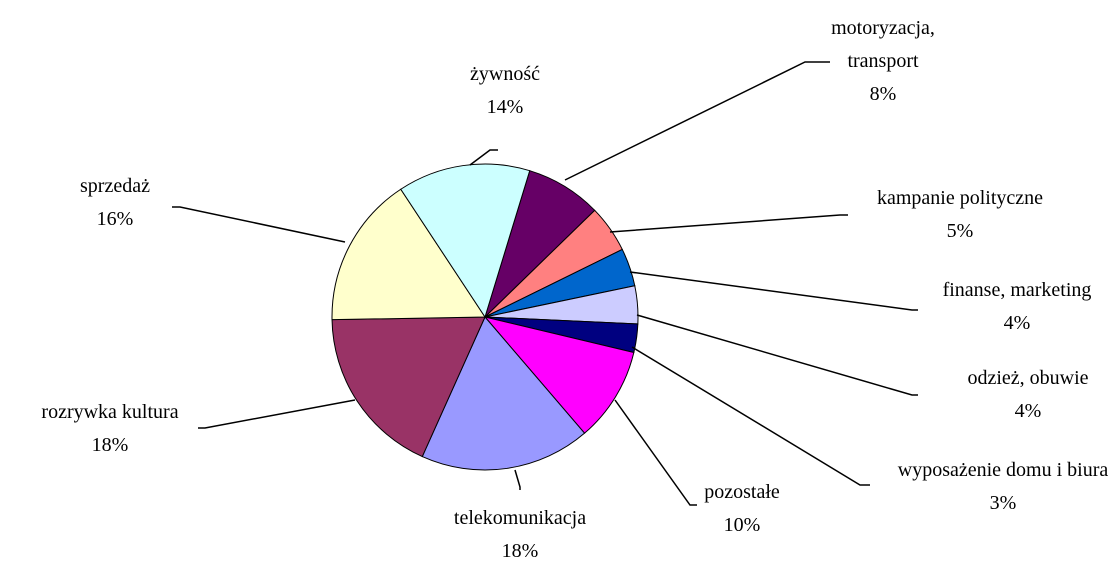  Describe the element at coordinates (115, 203) in the screenshot. I see `data-label: sprzedaż 16%` at that location.